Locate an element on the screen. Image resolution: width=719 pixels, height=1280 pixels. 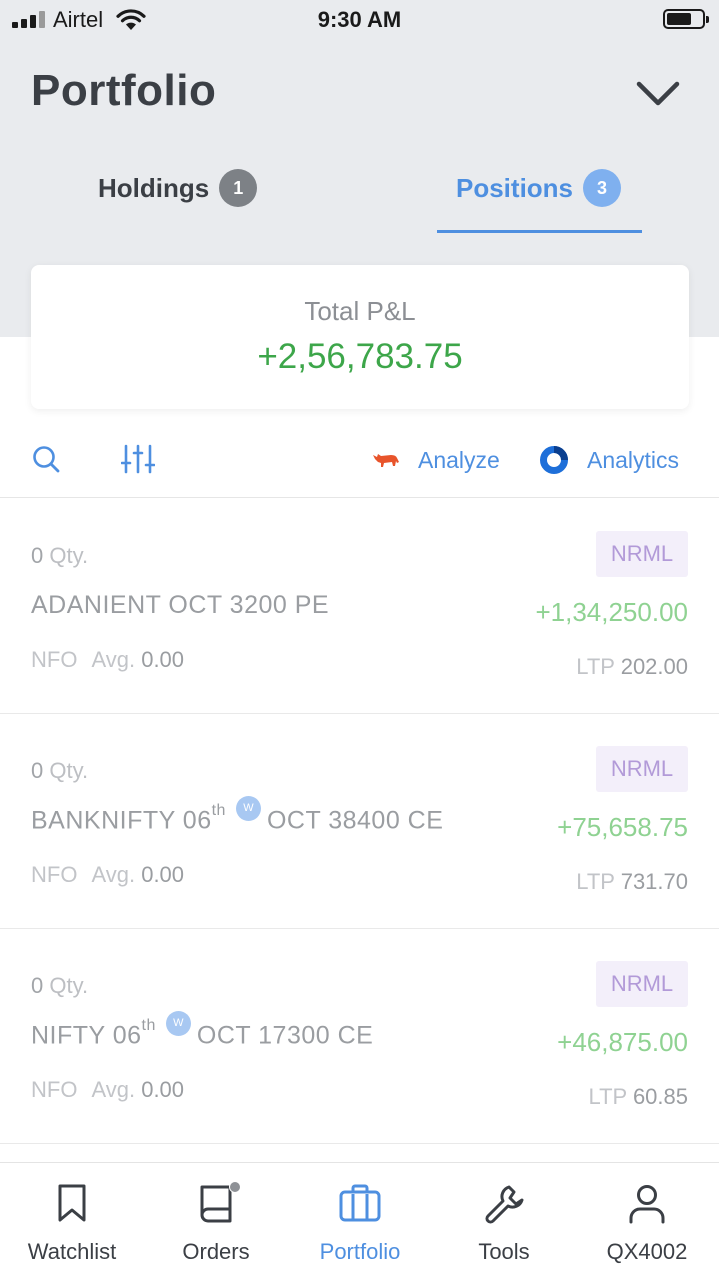
bookmark-icon is located at coordinates (72, 1203).